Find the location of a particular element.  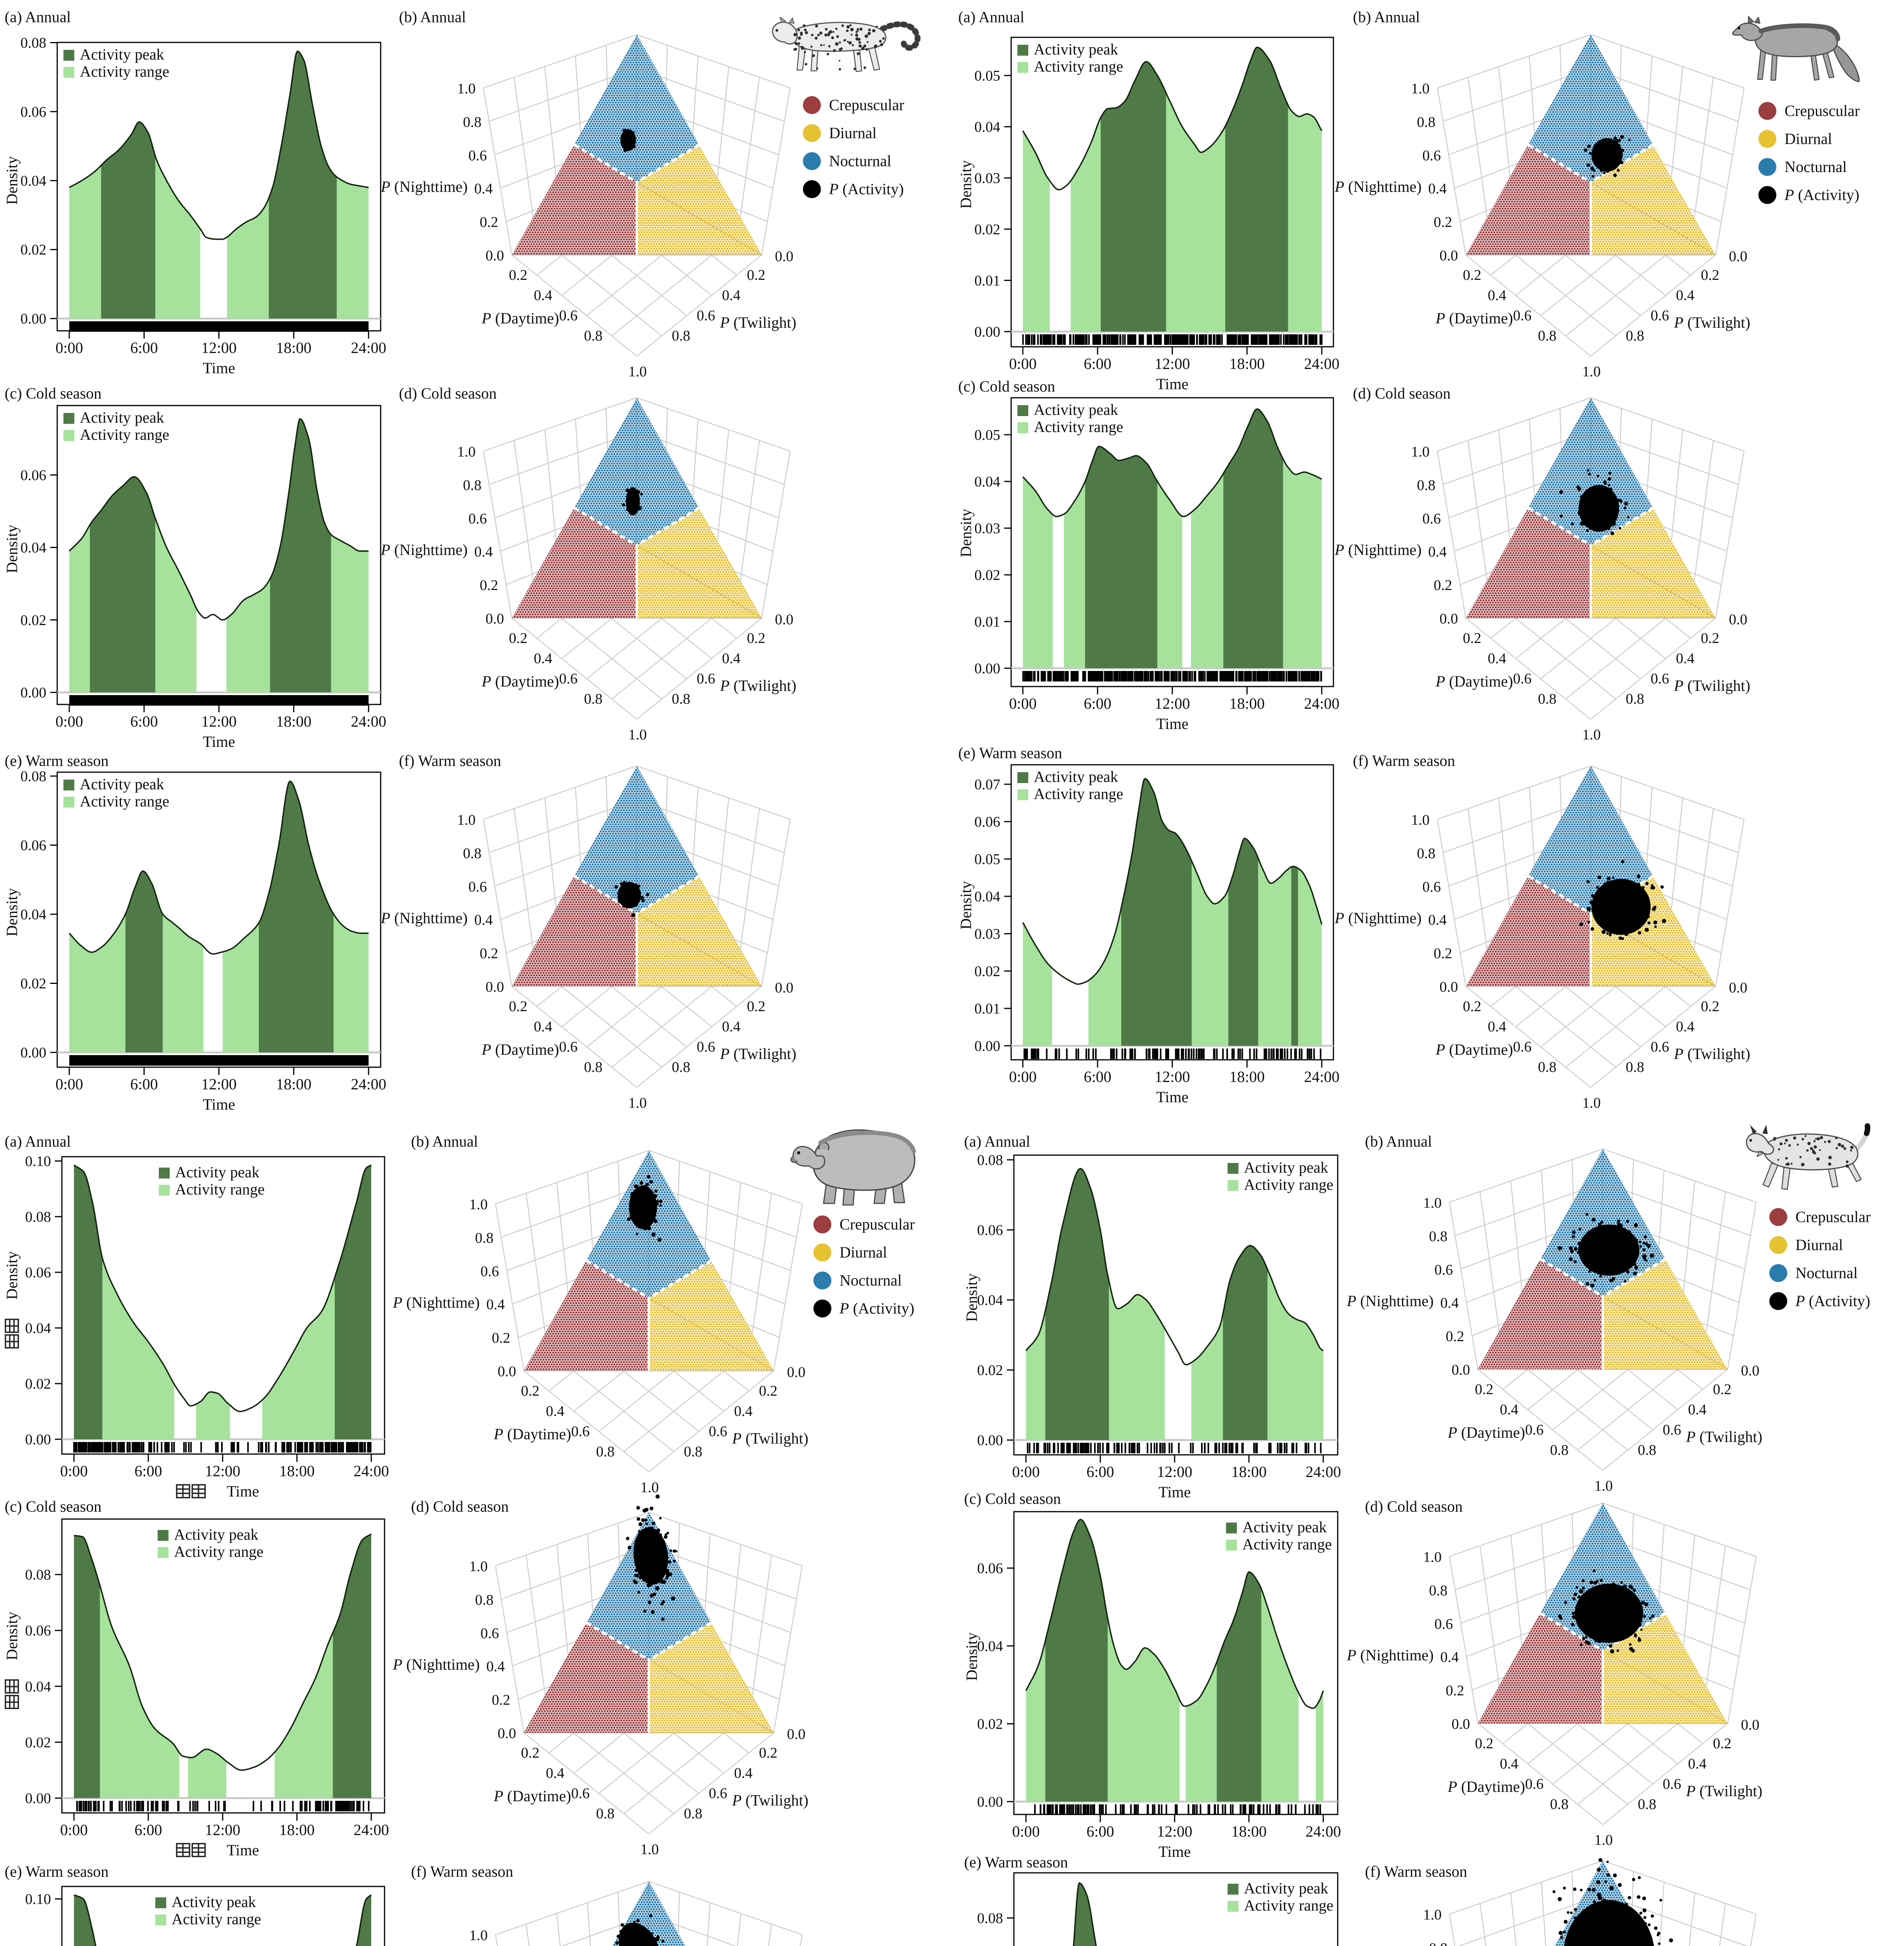

svg-text: 0.01 is located at coordinates (988, 280).